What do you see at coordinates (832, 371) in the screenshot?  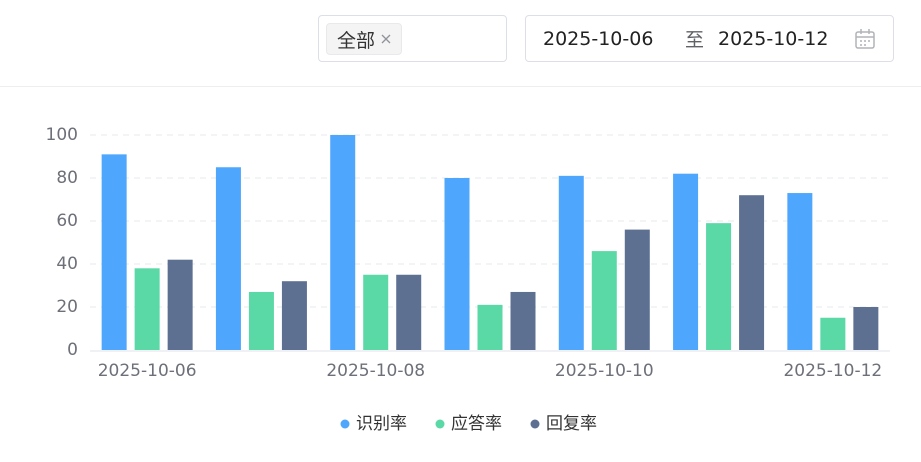 I see `x-tick-label: 2025-10-12` at bounding box center [832, 371].